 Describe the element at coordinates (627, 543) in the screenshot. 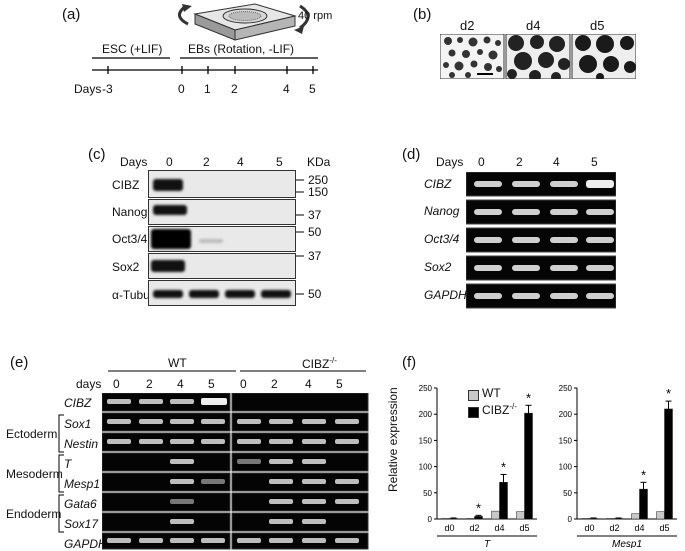

I see `gene-label: Mesp1` at that location.